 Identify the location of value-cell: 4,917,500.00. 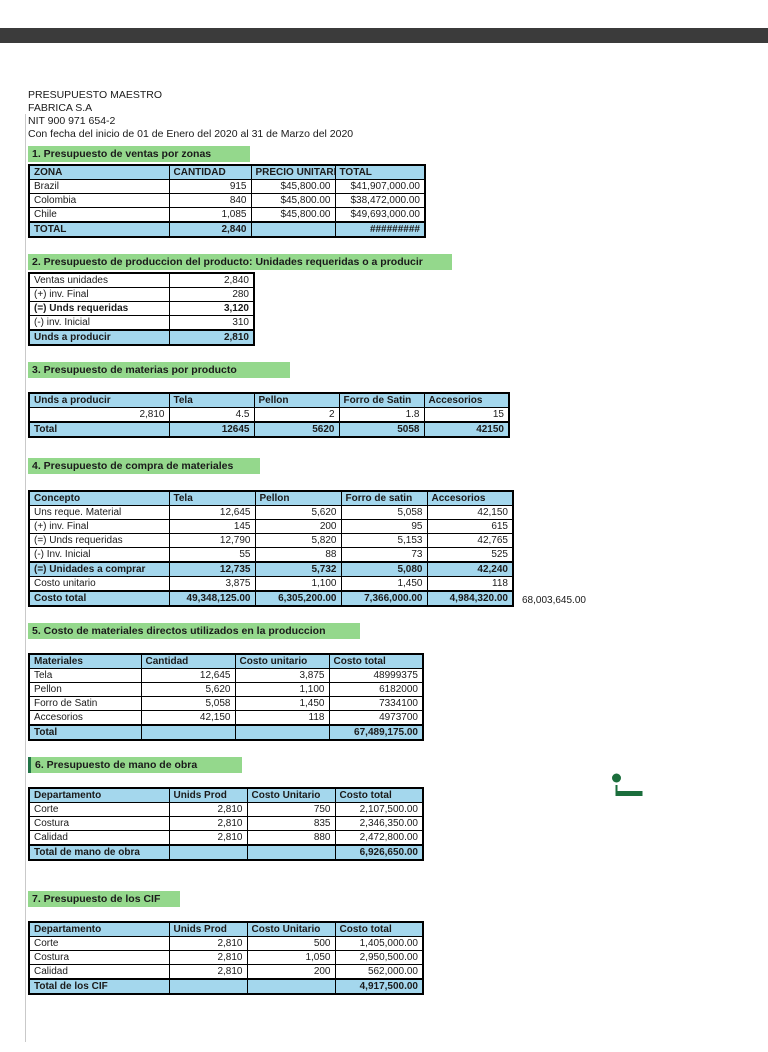
(379, 986).